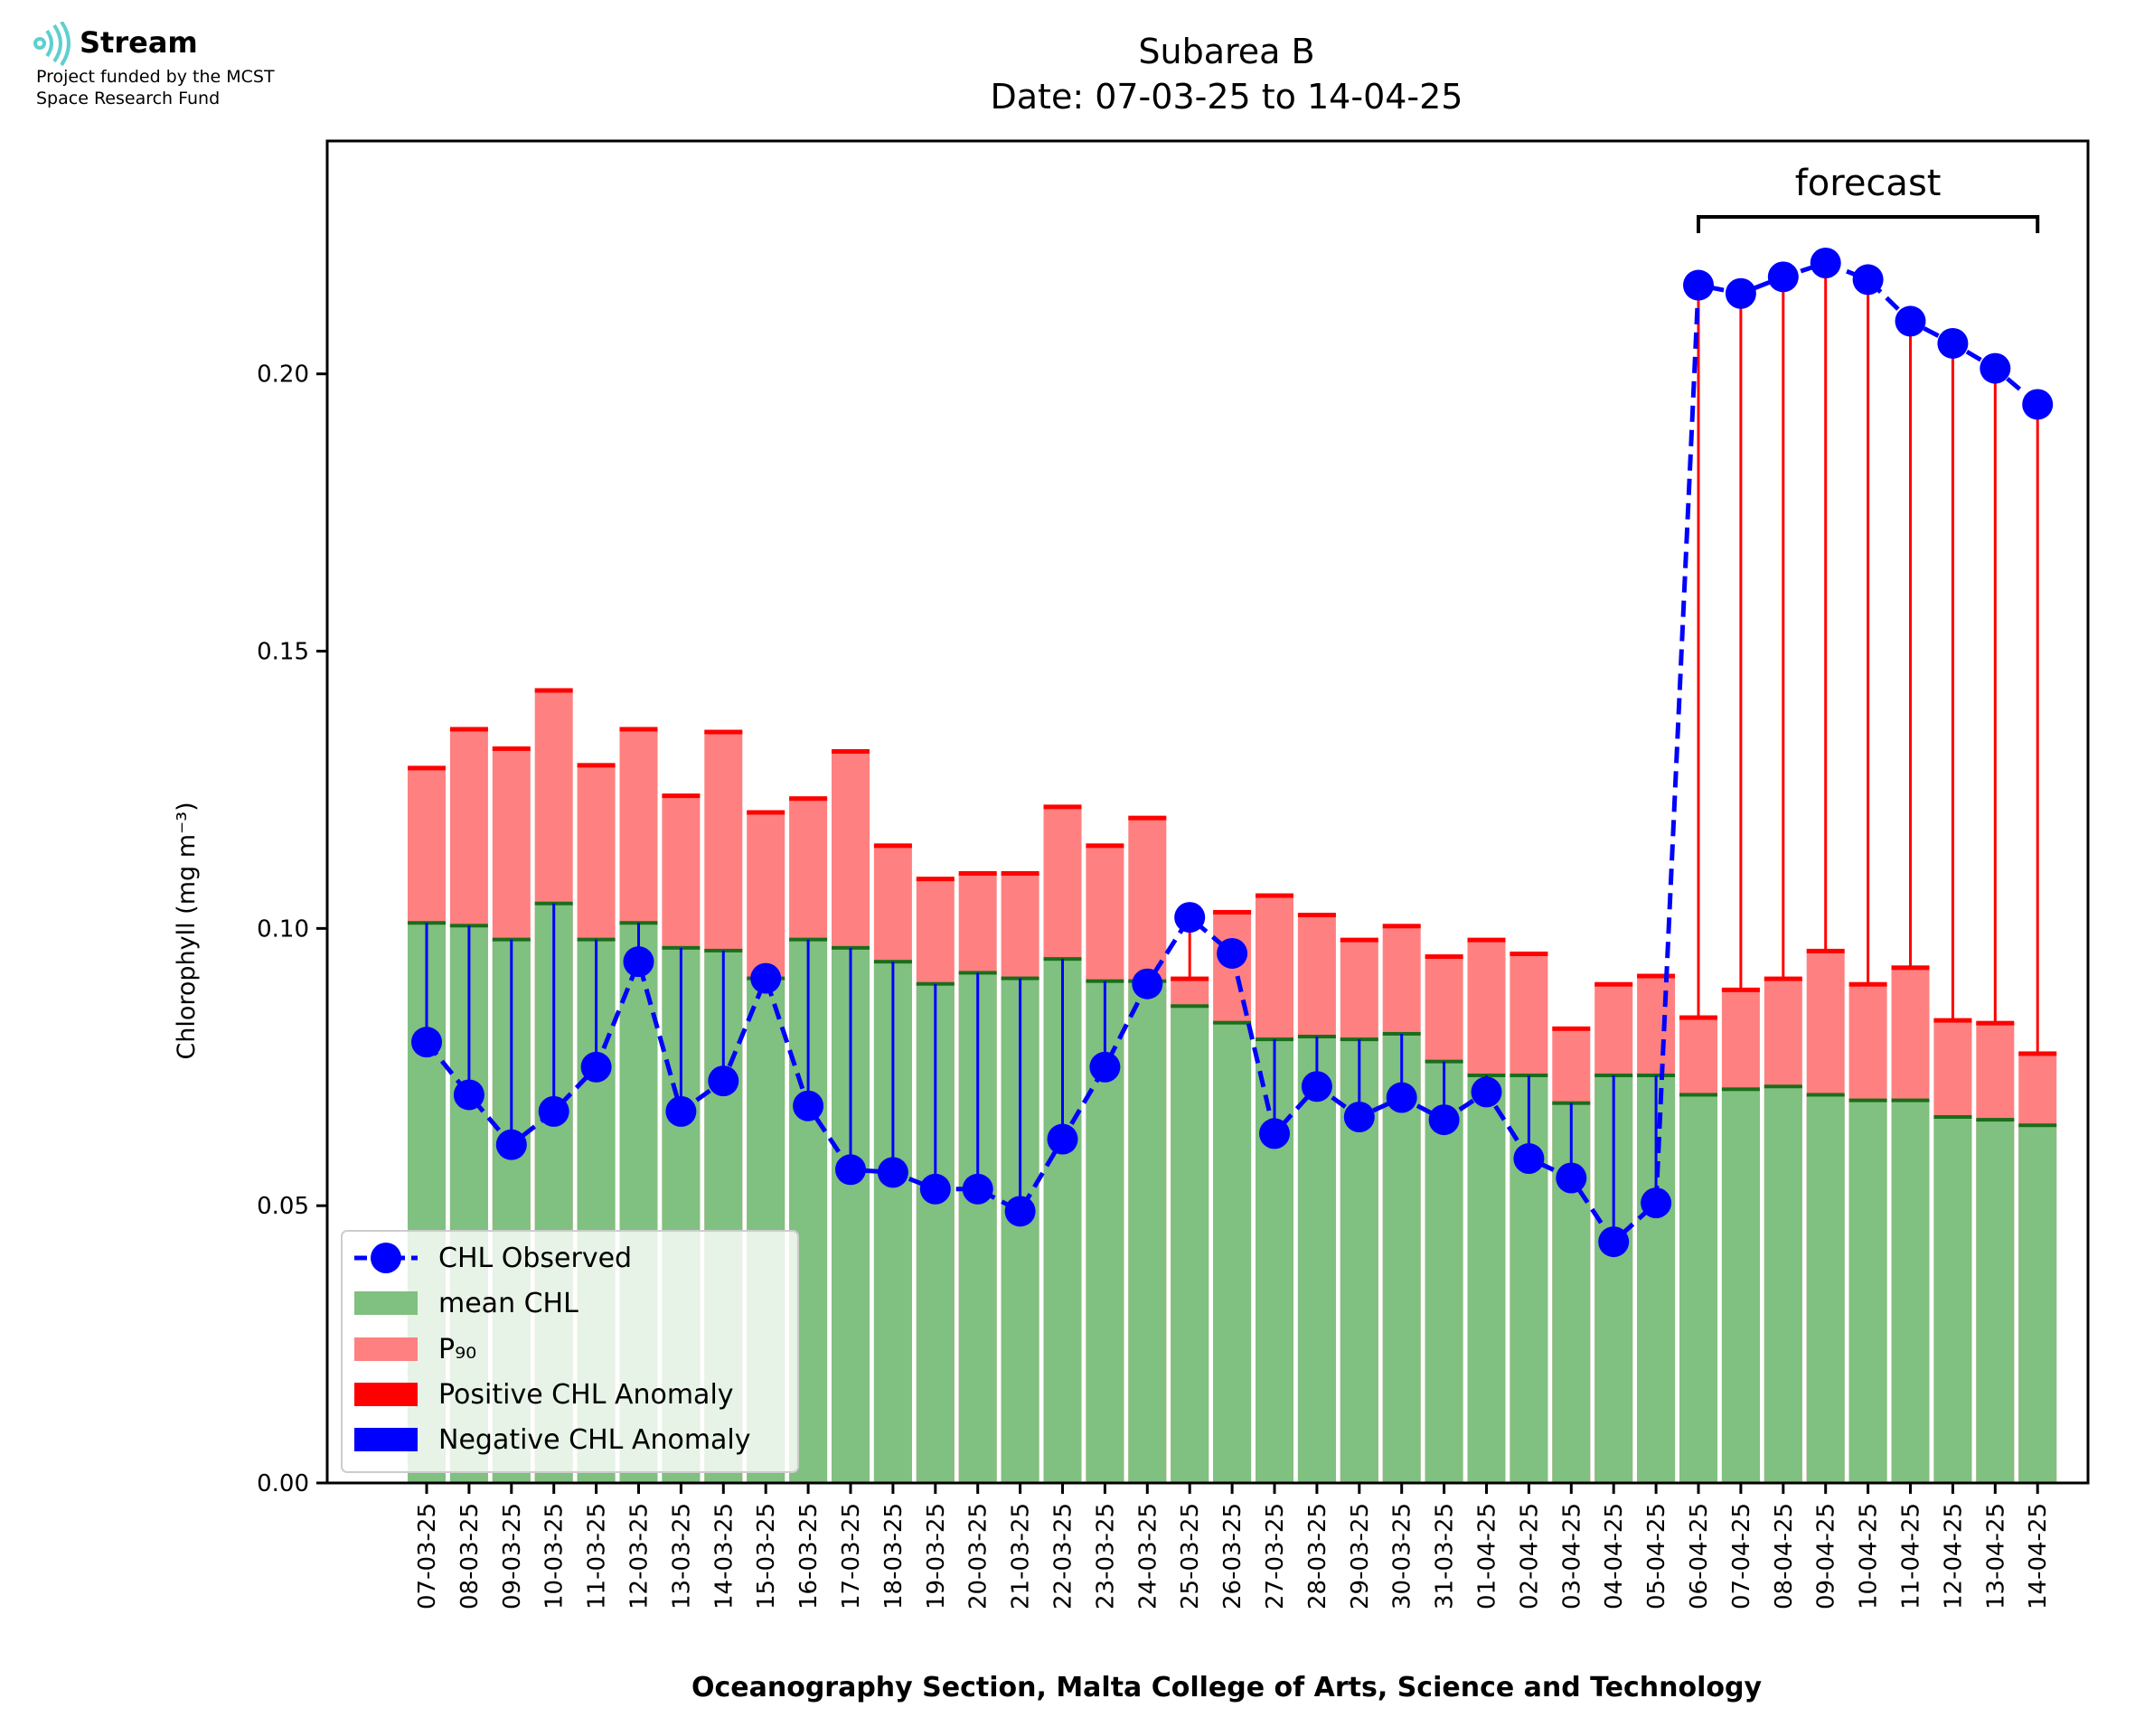 This screenshot has width=2154, height=1736. What do you see at coordinates (1445, 1556) in the screenshot?
I see `x-tick-label: 31-03-25` at bounding box center [1445, 1556].